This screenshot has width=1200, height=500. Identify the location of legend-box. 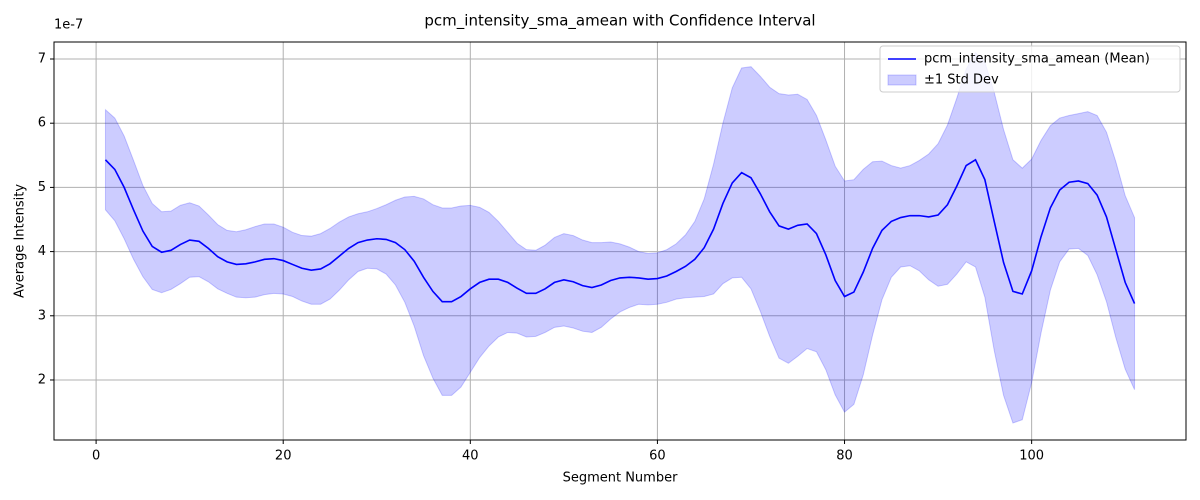
(1030, 69).